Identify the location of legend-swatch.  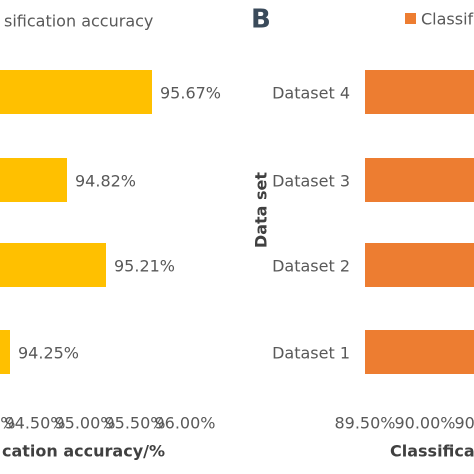
(410, 18).